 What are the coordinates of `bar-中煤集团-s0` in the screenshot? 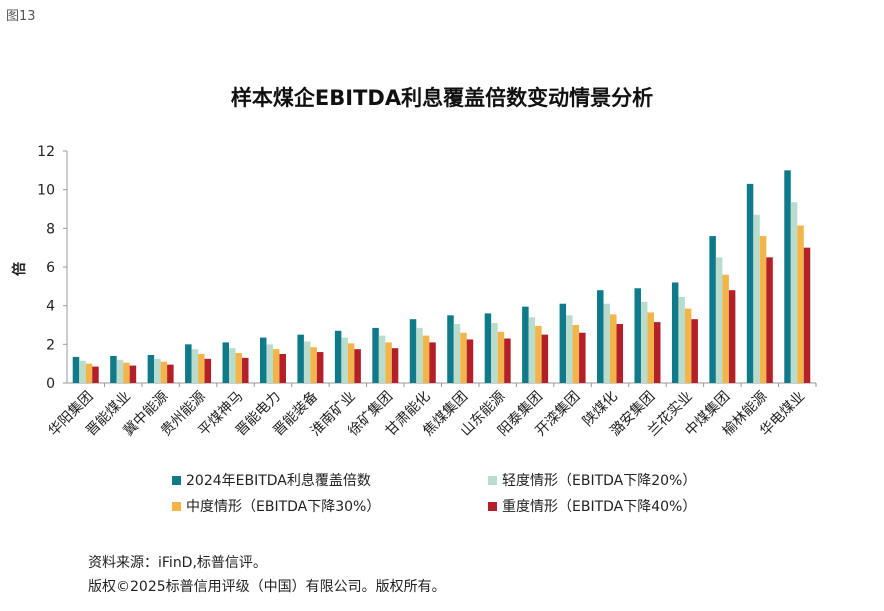 It's located at (712, 309).